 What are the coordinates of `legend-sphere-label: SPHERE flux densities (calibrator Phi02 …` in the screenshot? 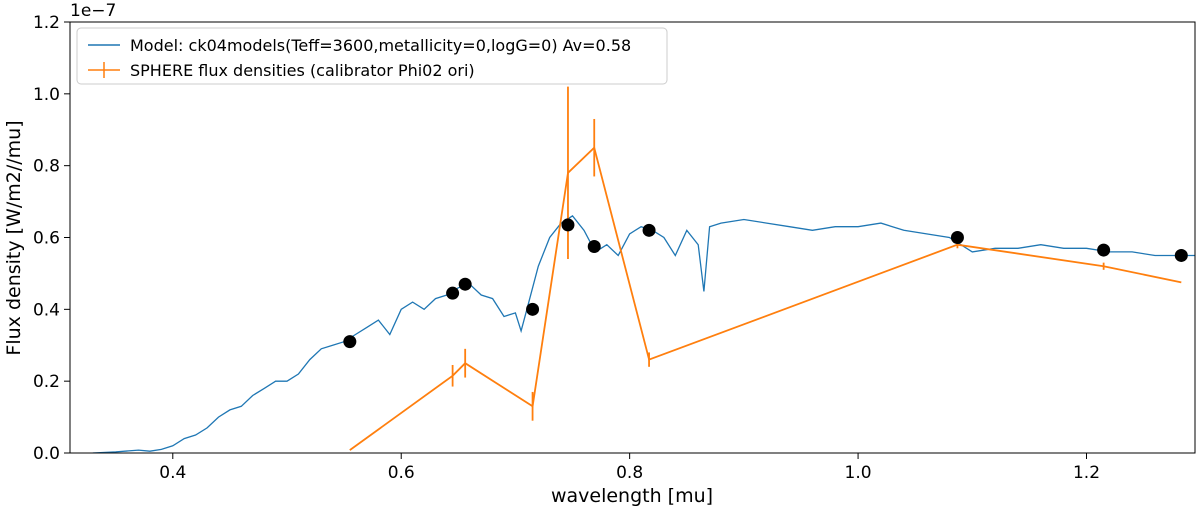 It's located at (302, 70).